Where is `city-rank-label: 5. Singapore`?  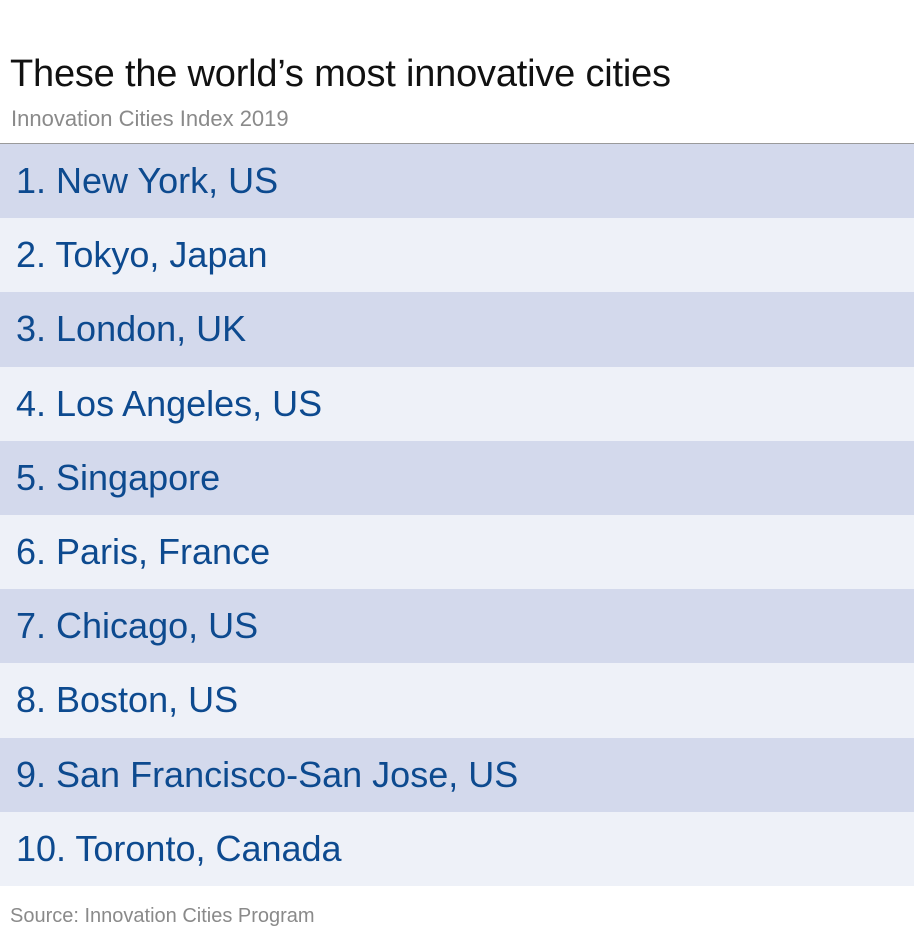 city-rank-label: 5. Singapore is located at coordinates (118, 477).